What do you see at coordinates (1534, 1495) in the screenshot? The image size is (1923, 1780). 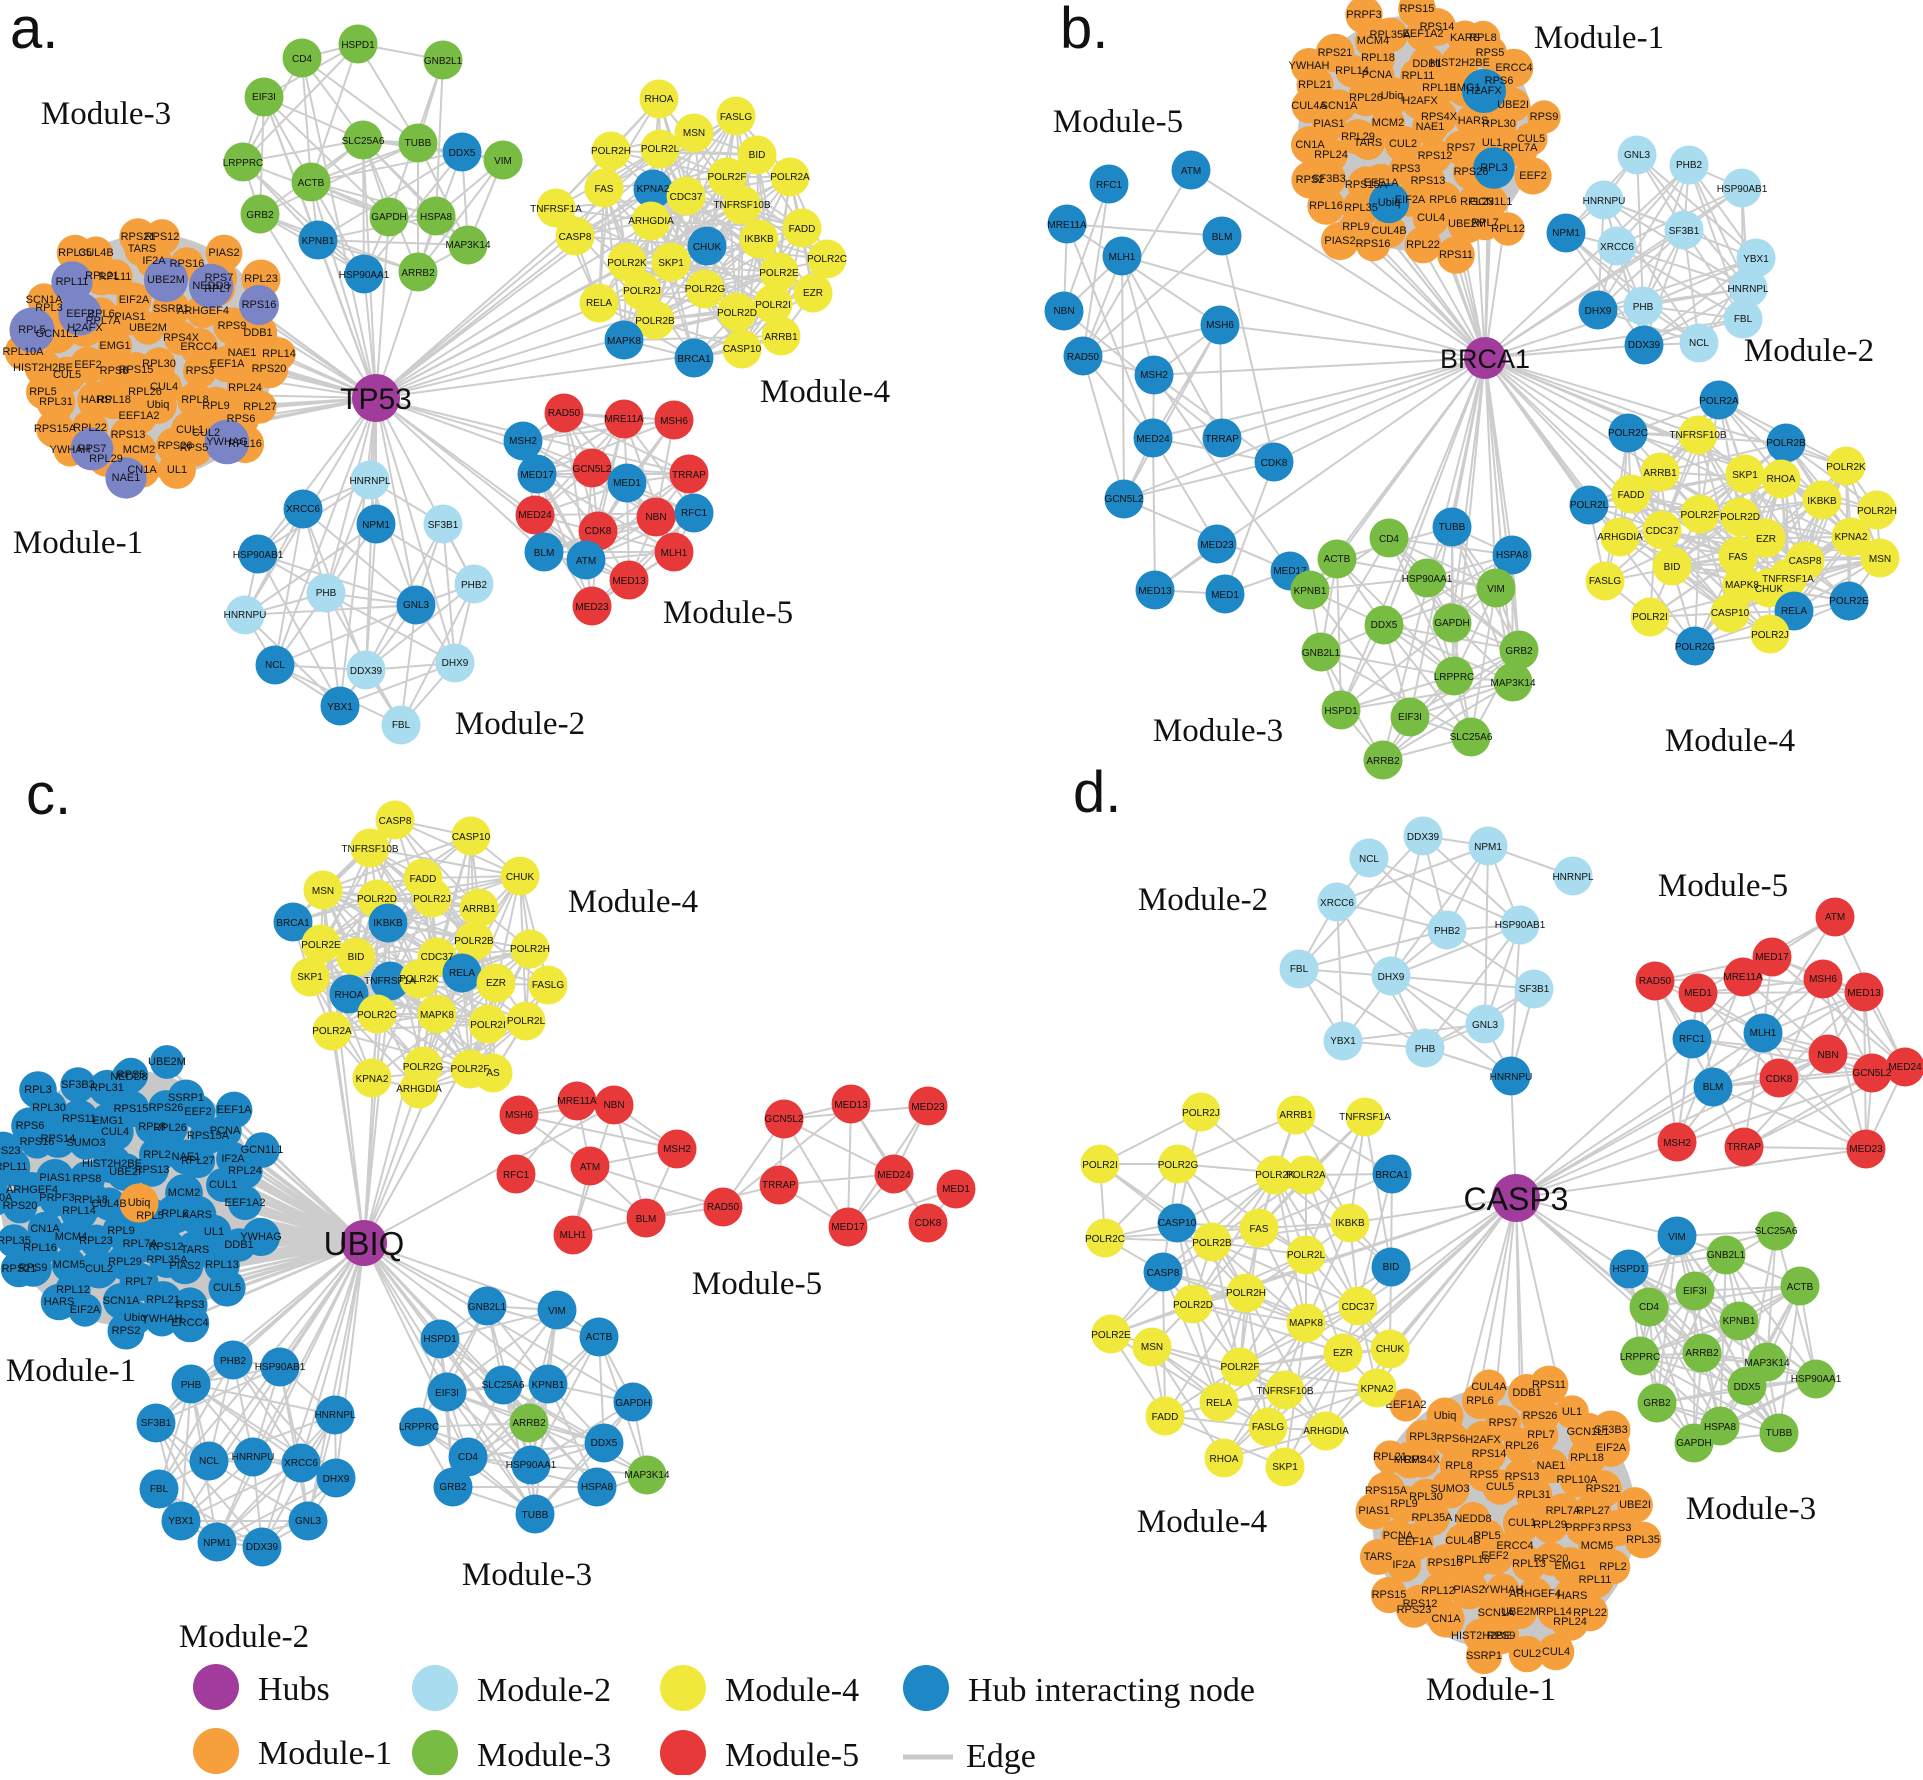 I see `svg-text: RPL31` at bounding box center [1534, 1495].